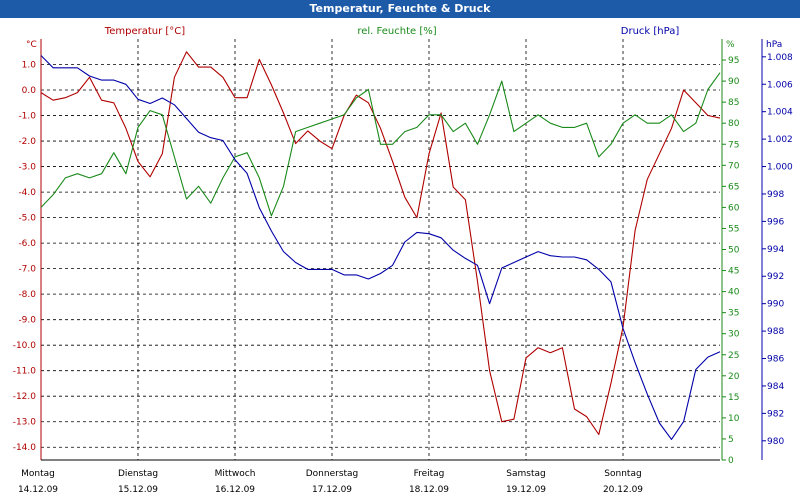 Image resolution: width=800 pixels, height=500 pixels. What do you see at coordinates (775, 250) in the screenshot?
I see `pressure-tick: 994` at bounding box center [775, 250].